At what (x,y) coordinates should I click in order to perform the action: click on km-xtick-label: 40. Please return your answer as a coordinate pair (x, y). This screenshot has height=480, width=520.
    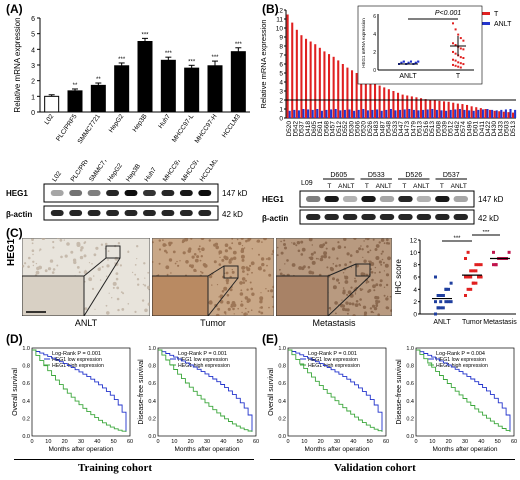
    Looking at the image, I should click on (481, 442).